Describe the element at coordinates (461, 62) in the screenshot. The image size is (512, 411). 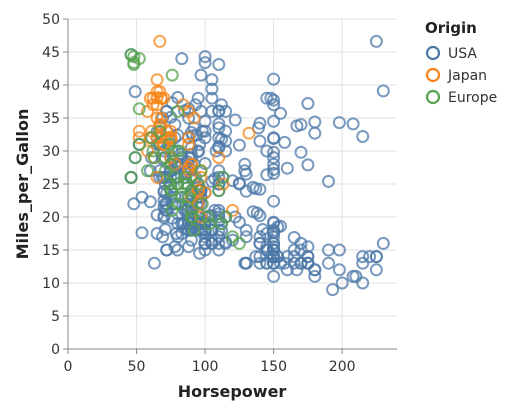
I see `legend: Origin USA Japan Europe` at that location.